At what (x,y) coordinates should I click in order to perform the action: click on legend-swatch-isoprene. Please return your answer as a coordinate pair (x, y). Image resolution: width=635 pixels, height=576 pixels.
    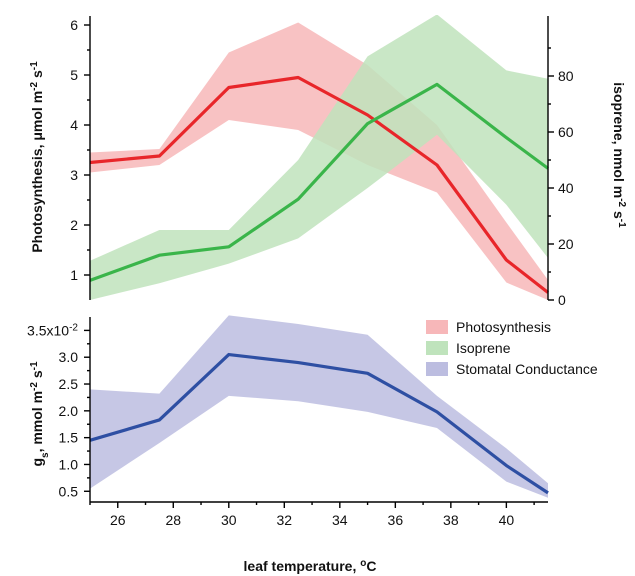
    Looking at the image, I should click on (437, 348).